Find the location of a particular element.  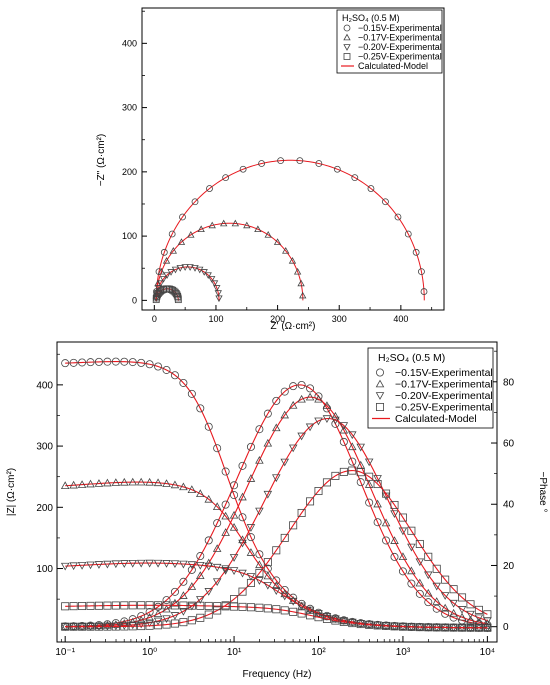

bode-xtick-label: 10⁰ is located at coordinates (149, 652).